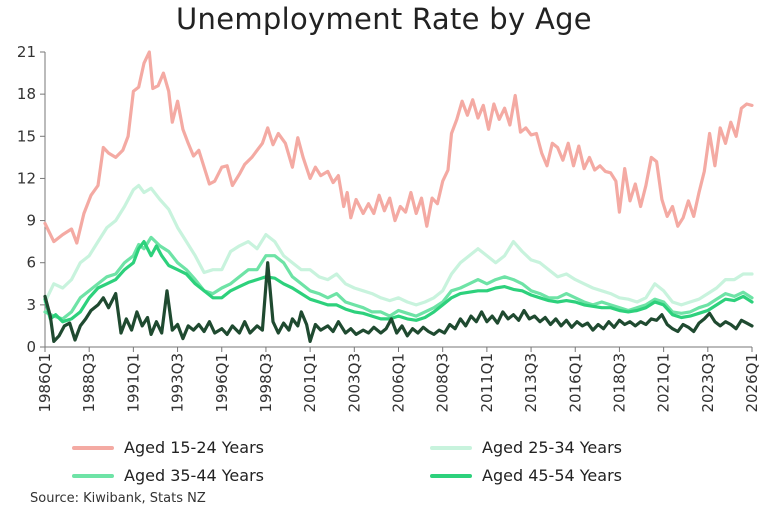  I want to click on x-tick-label: 2018Q3, so click(619, 383).